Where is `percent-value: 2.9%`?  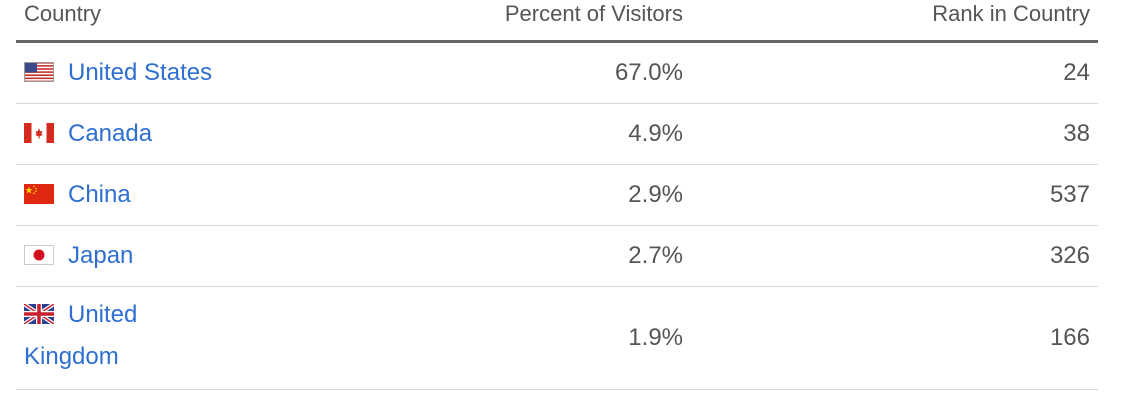
percent-value: 2.9% is located at coordinates (655, 194).